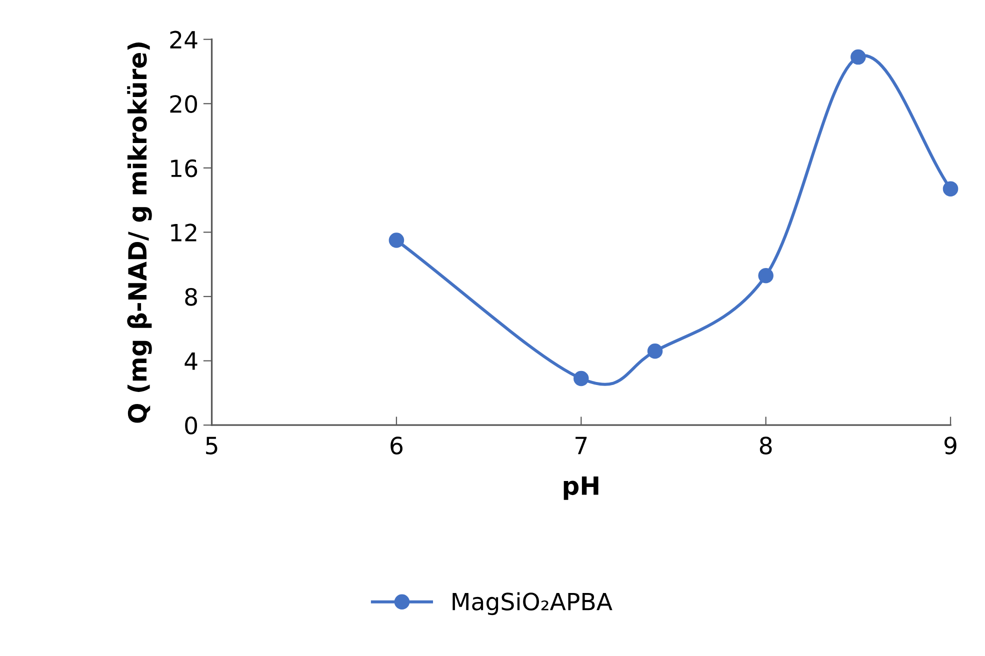  What do you see at coordinates (581, 445) in the screenshot?
I see `x-tick-label: 7` at bounding box center [581, 445].